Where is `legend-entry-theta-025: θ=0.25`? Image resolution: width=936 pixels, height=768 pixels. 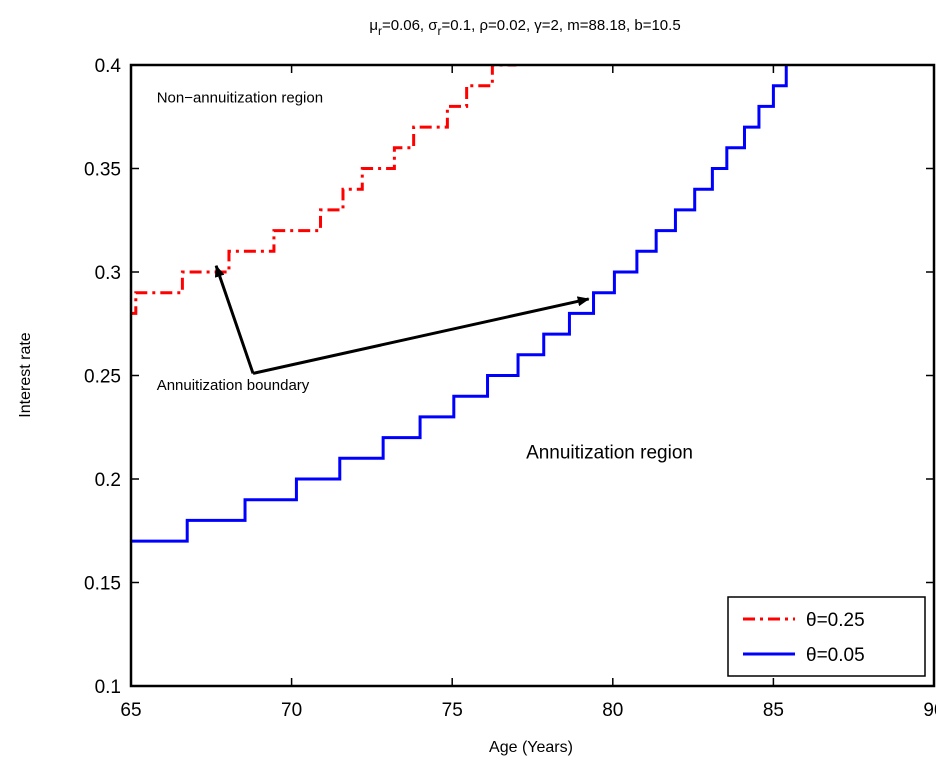
legend-entry-theta-025: θ=0.25 is located at coordinates (835, 620).